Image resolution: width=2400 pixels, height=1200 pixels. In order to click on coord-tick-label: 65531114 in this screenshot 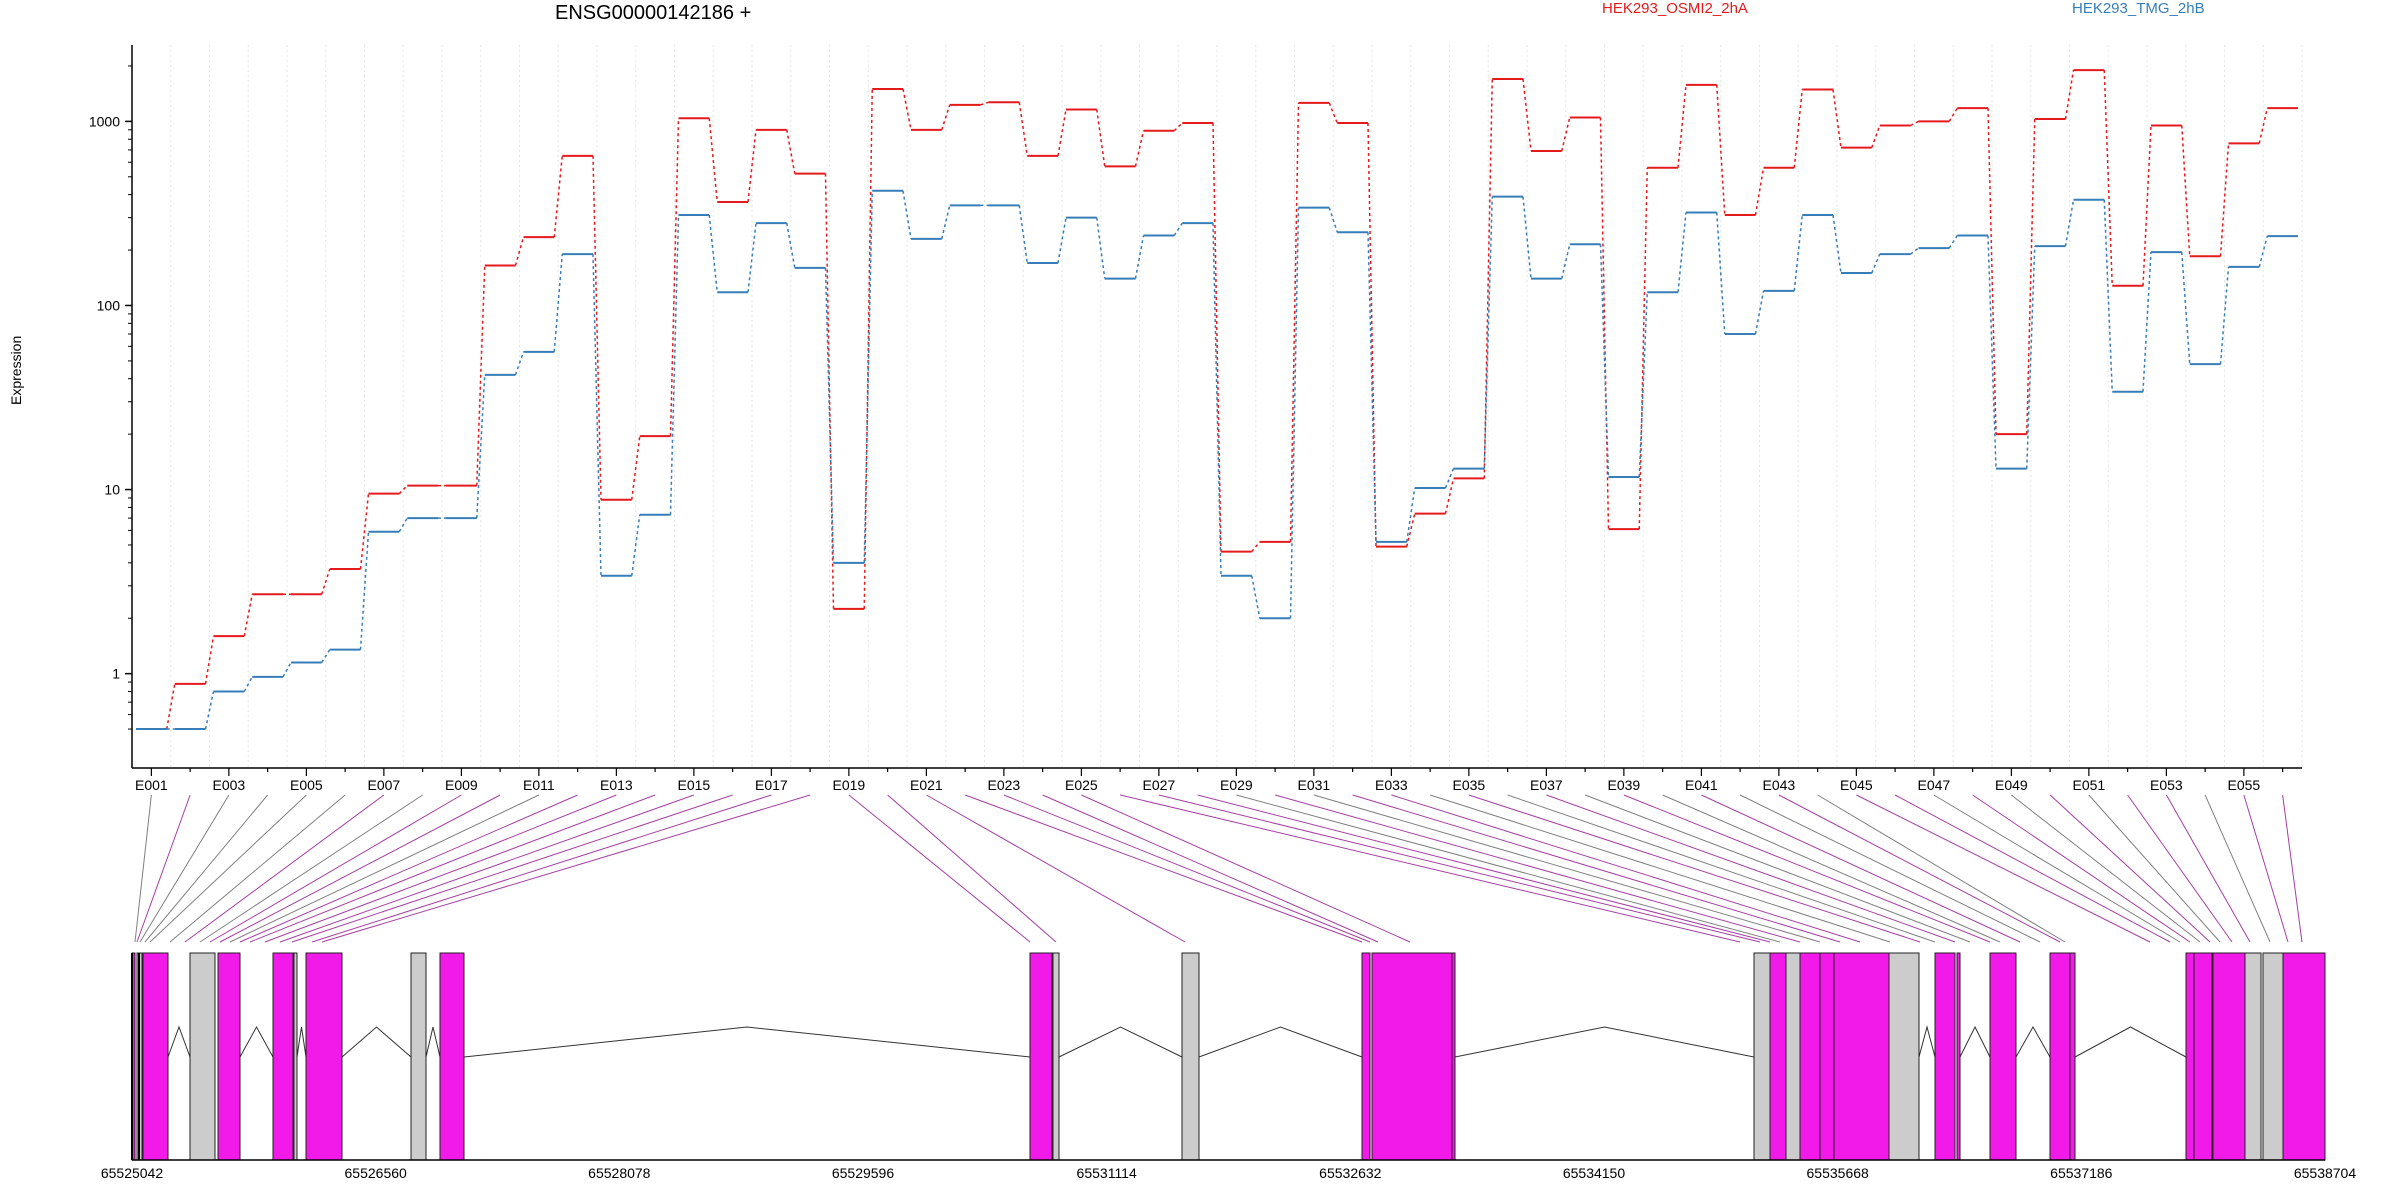, I will do `click(1107, 1173)`.